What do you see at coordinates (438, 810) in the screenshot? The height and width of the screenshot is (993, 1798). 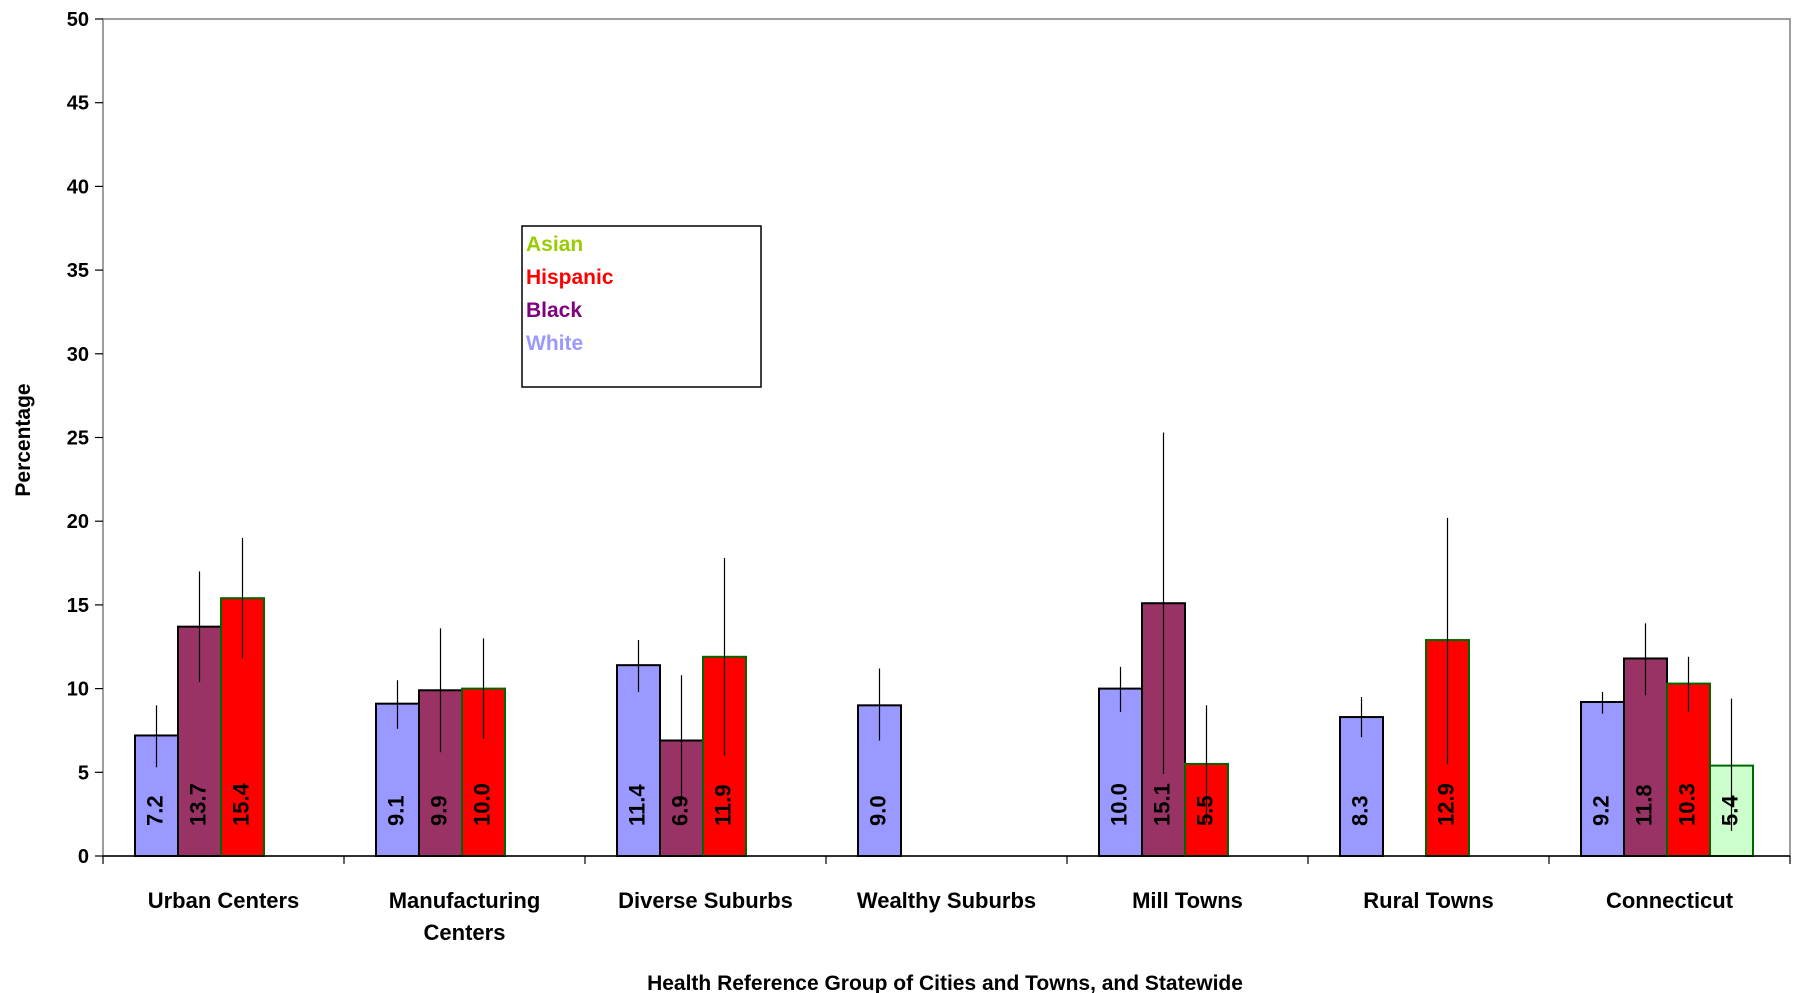 I see `data-label-black-1: 9.9` at bounding box center [438, 810].